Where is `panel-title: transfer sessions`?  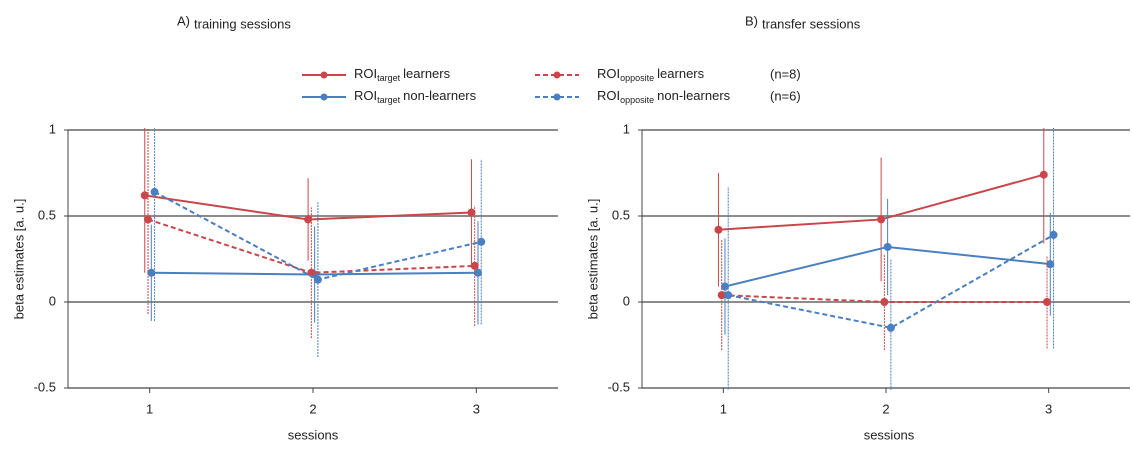
panel-title: transfer sessions is located at coordinates (811, 23).